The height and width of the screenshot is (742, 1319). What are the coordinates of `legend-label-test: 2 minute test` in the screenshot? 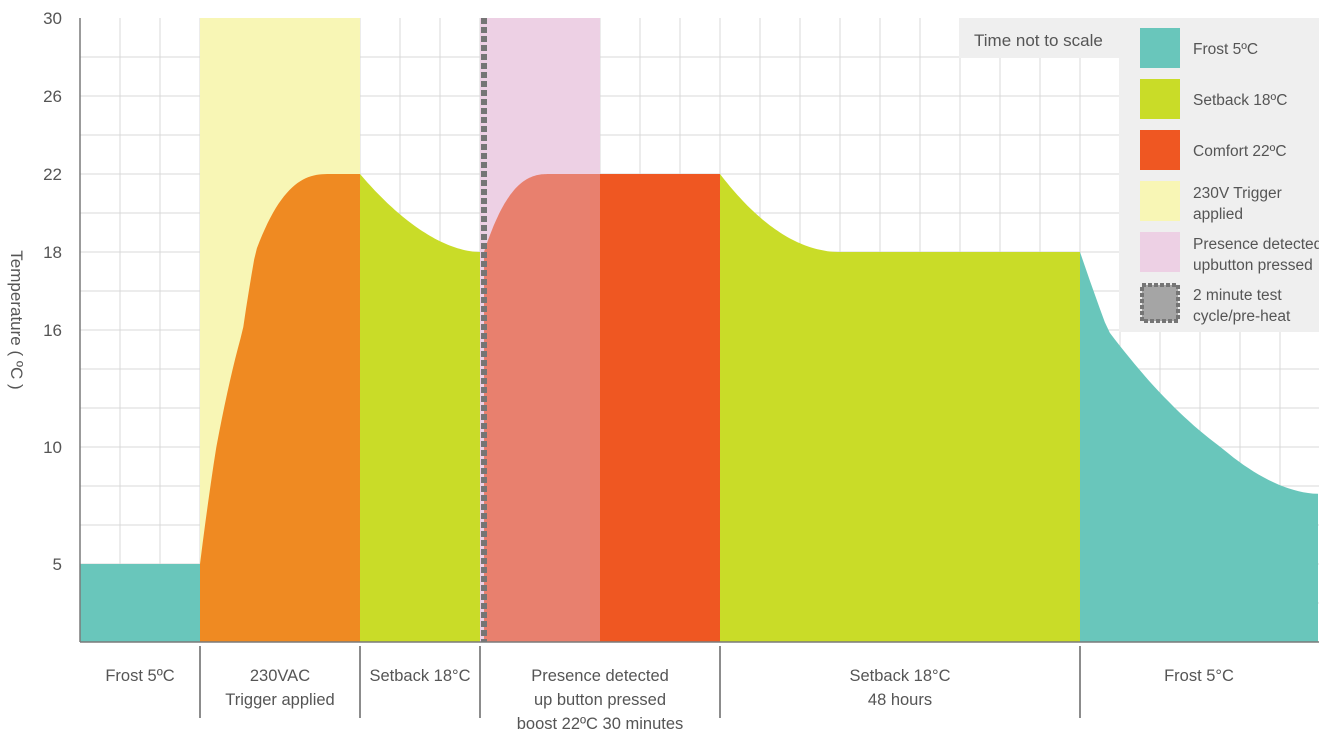 It's located at (1237, 295).